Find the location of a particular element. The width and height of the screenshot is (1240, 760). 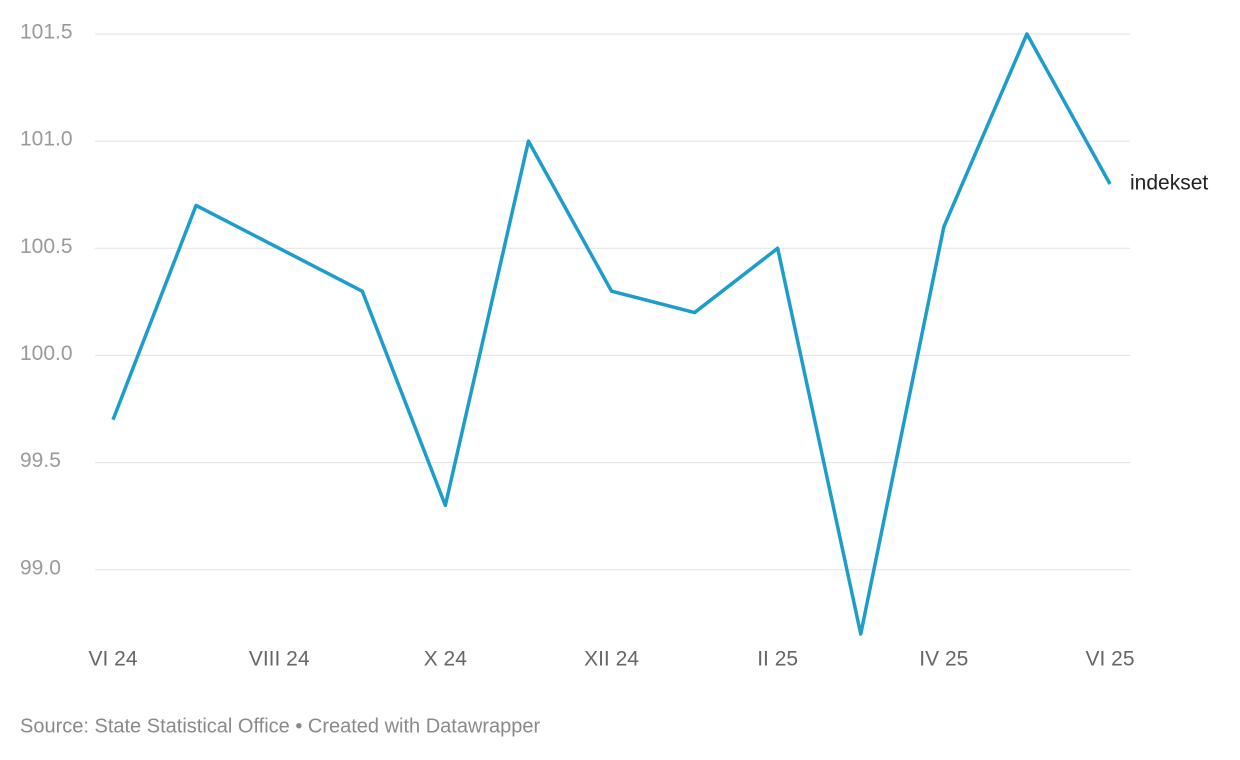

x-tick-label: VIII 24 is located at coordinates (279, 659).